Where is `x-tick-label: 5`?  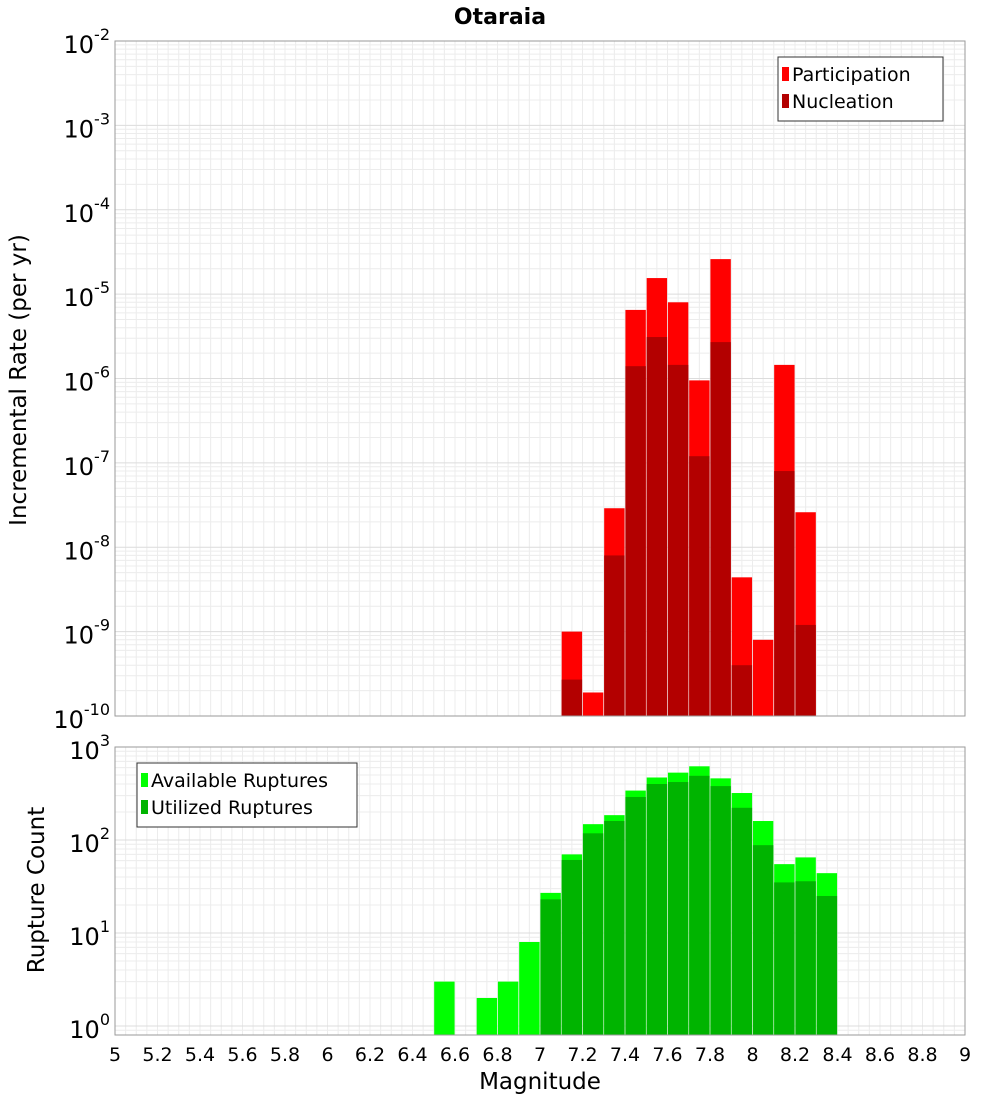
x-tick-label: 5 is located at coordinates (115, 1055).